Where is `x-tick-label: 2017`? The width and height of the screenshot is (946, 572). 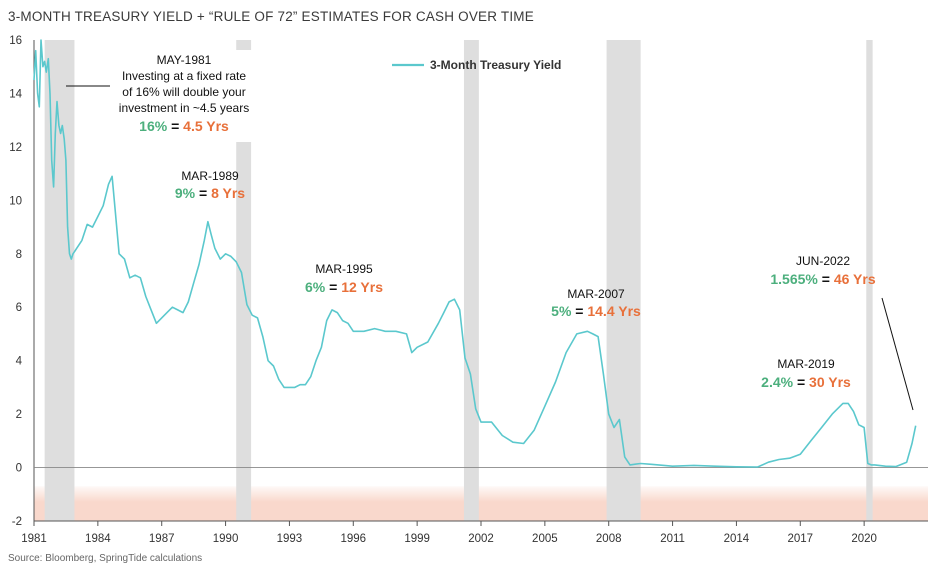
x-tick-label: 2017 is located at coordinates (800, 539).